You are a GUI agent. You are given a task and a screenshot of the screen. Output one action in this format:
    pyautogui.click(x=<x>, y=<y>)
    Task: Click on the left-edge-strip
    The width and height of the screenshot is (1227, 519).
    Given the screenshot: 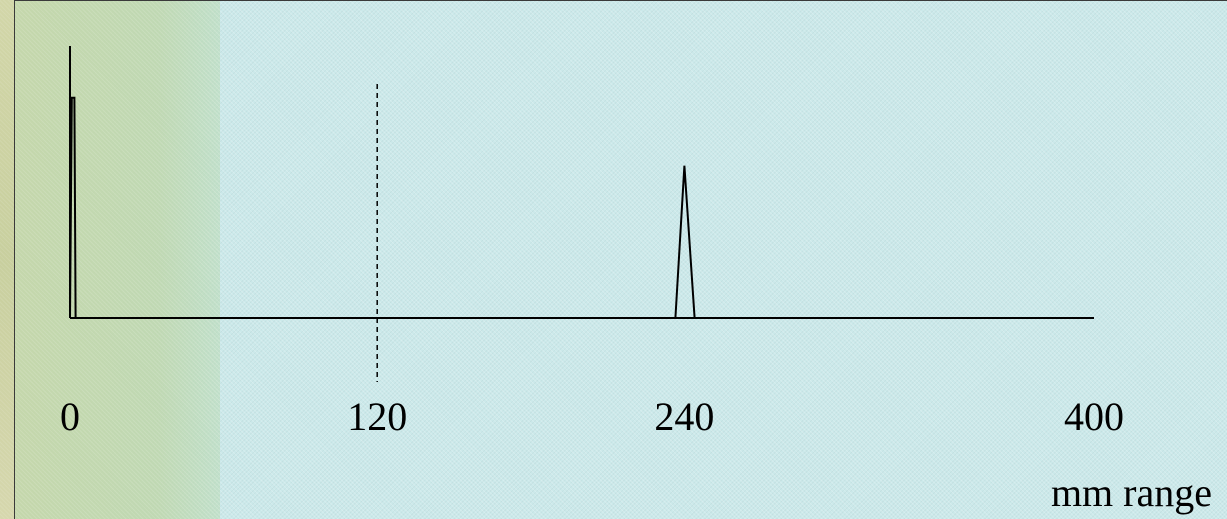 What is the action you would take?
    pyautogui.click(x=7, y=259)
    